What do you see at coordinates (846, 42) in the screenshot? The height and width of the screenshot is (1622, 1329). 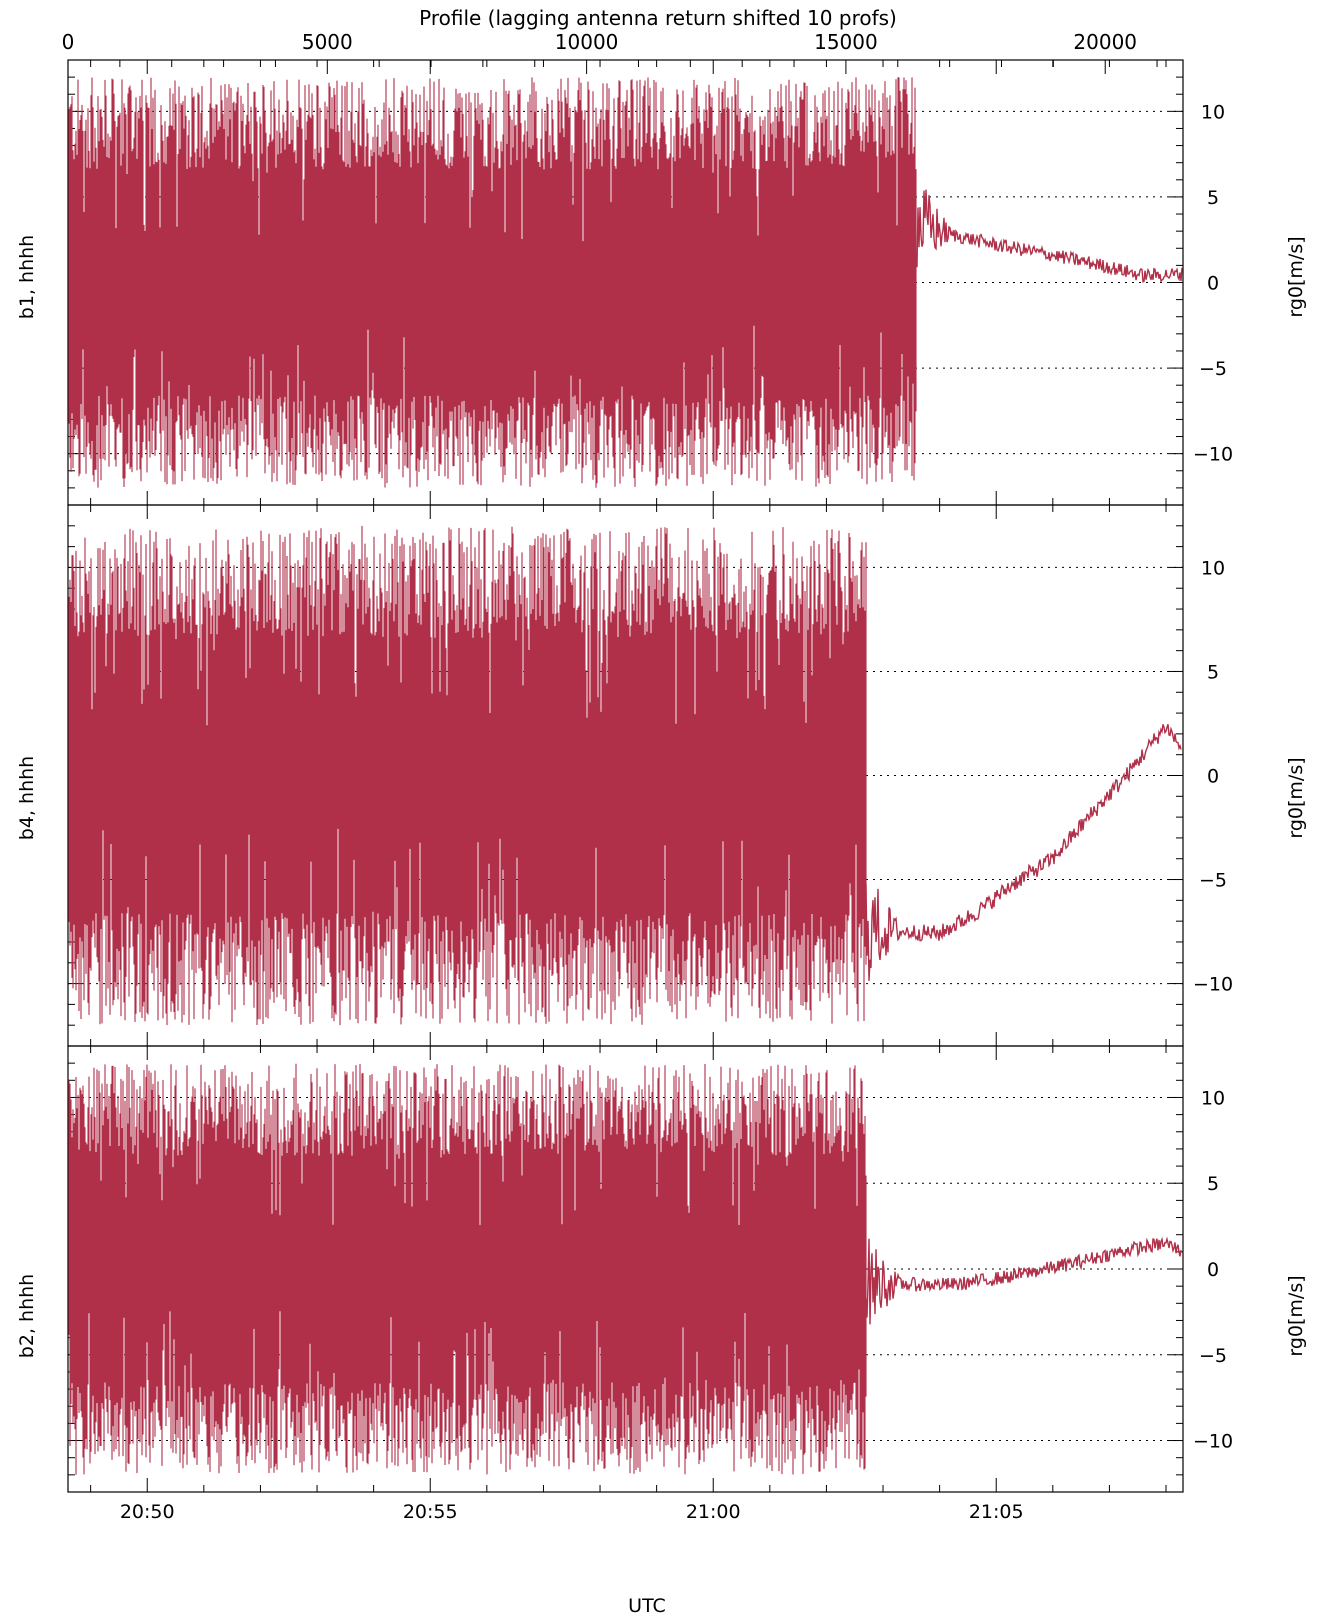 I see `top-axis-tick-label: 15000` at bounding box center [846, 42].